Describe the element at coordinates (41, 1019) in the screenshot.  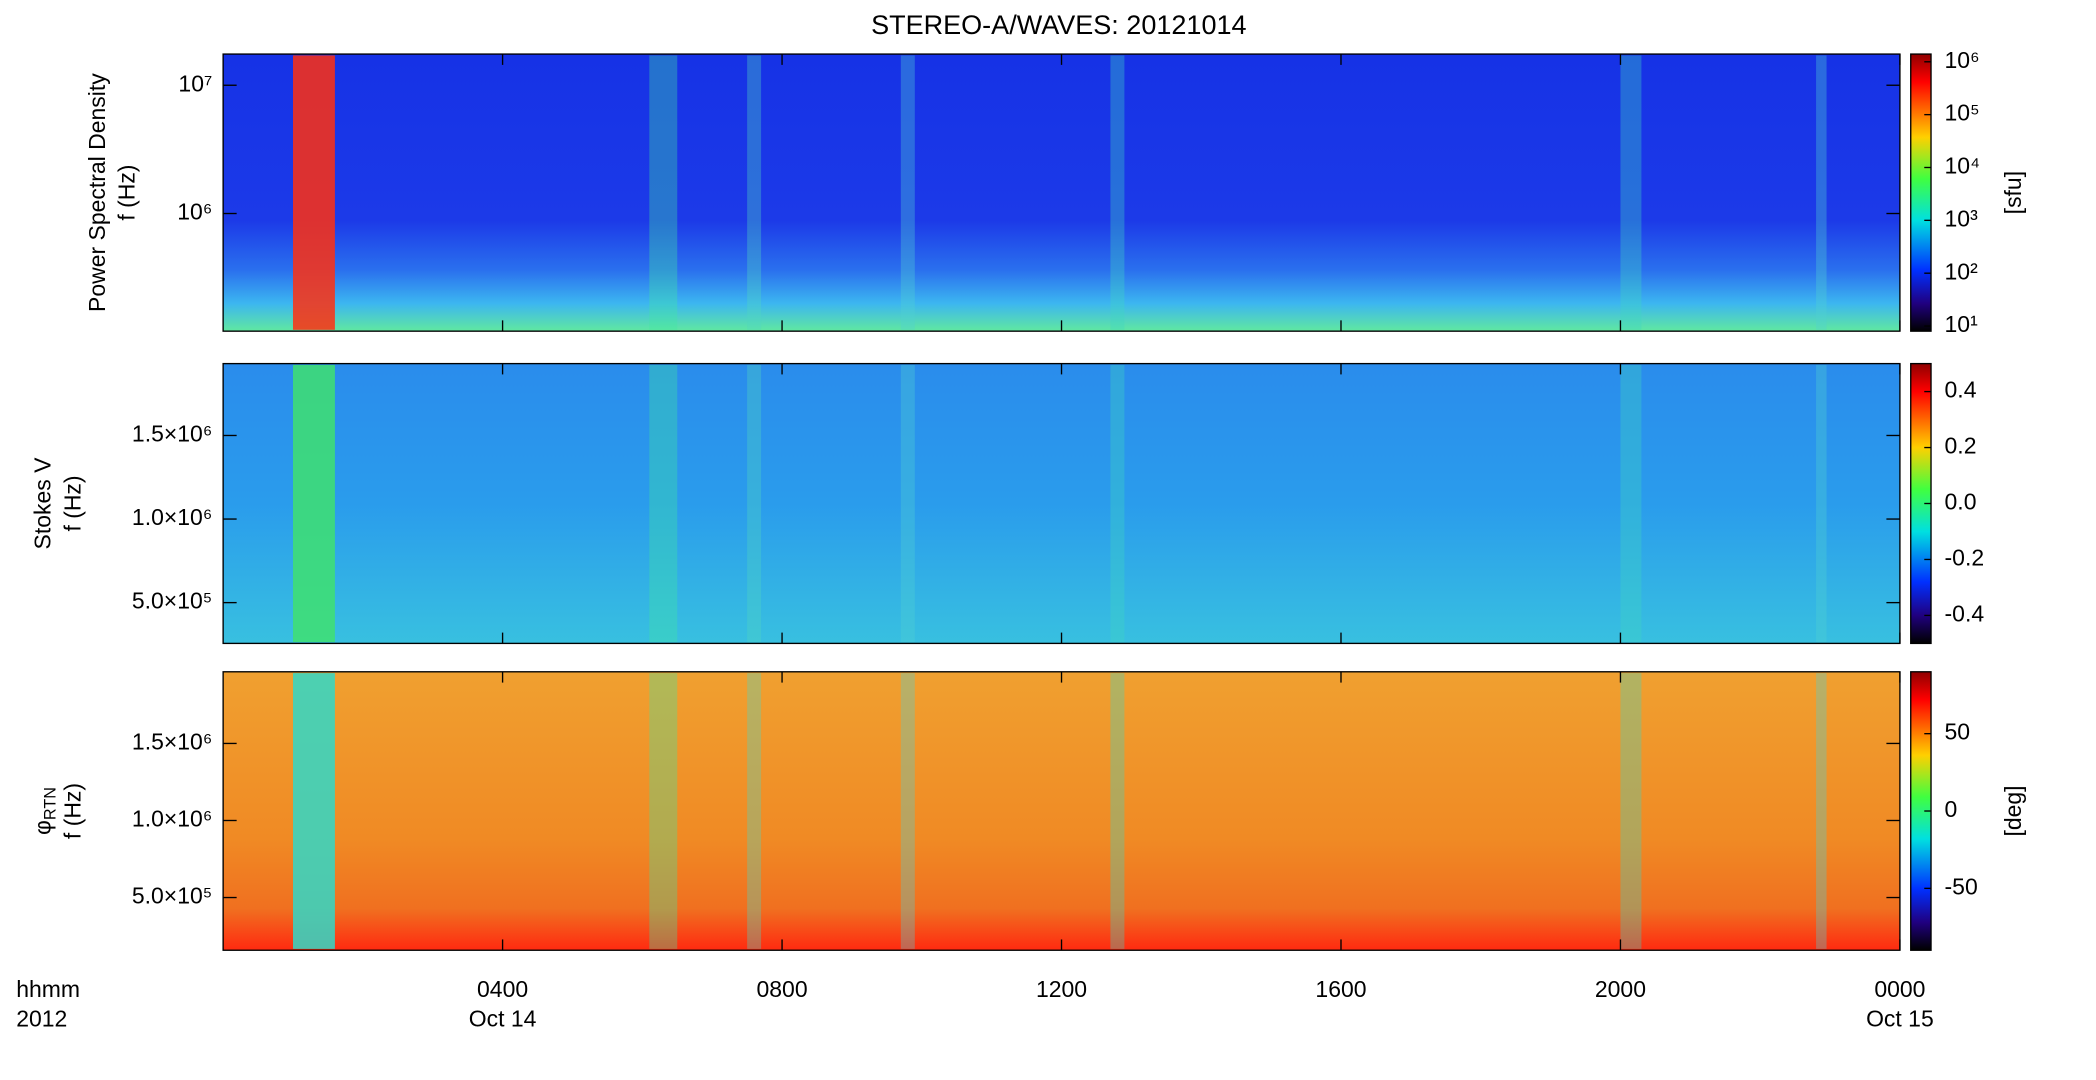
I see `x-axis-label: 2012` at that location.